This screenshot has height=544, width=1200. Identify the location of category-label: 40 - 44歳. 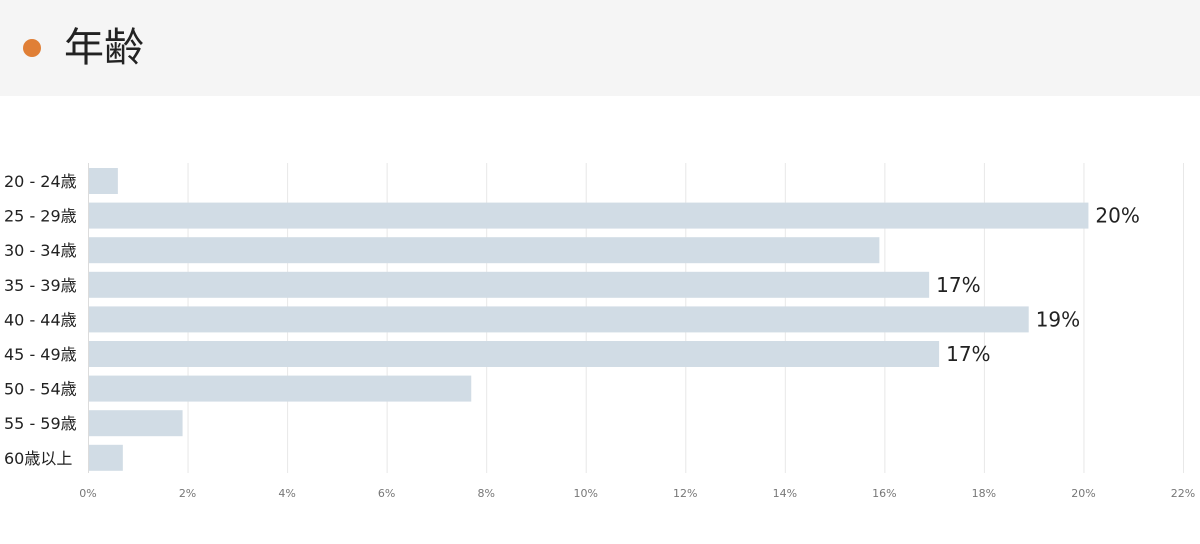
(40, 319).